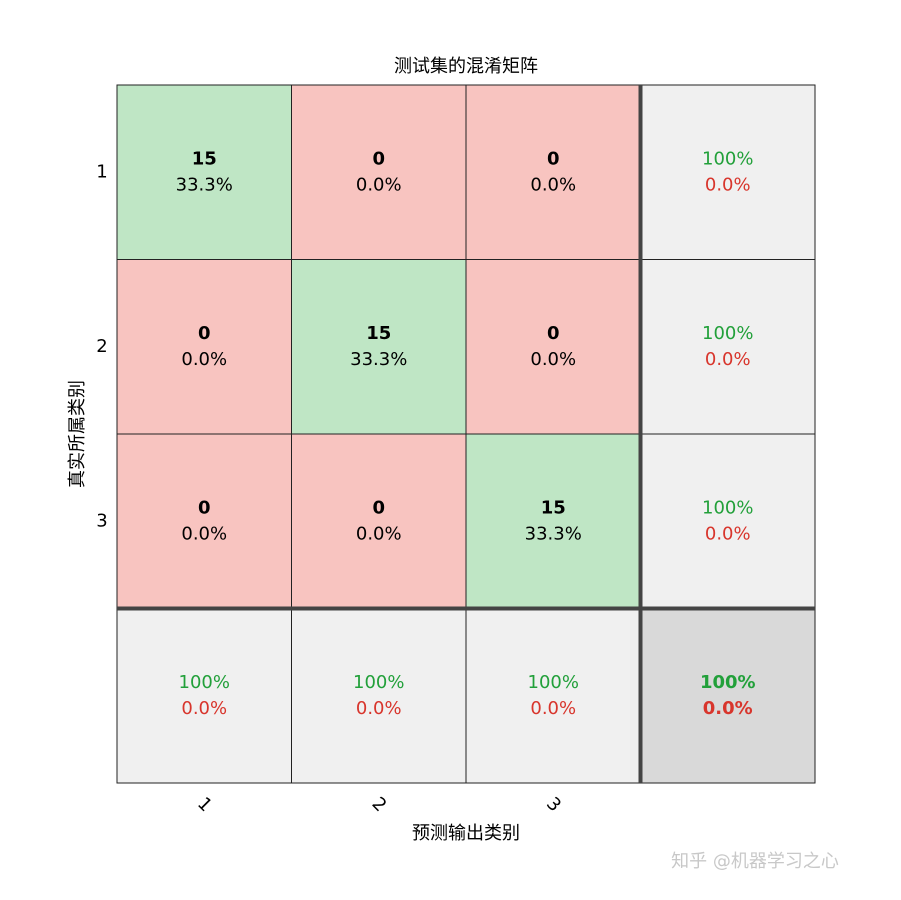 This screenshot has height=900, width=901. What do you see at coordinates (101, 346) in the screenshot?
I see `y-tick-label: 2` at bounding box center [101, 346].